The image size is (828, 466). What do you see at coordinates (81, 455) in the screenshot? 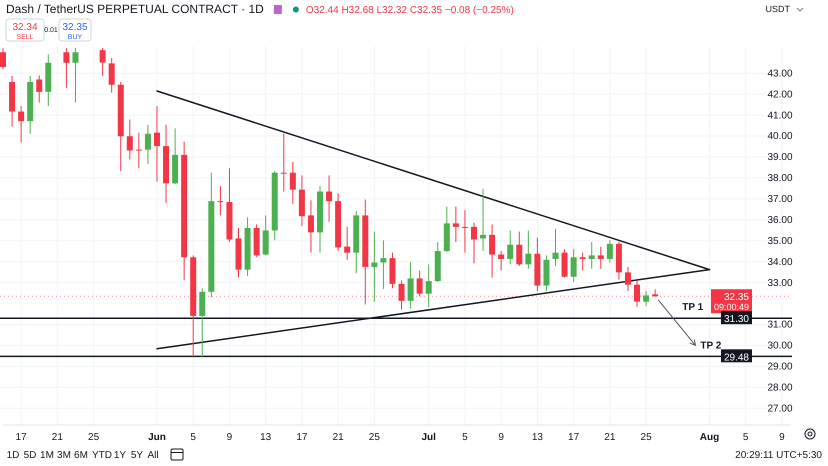
I see `text: 6M` at bounding box center [81, 455].